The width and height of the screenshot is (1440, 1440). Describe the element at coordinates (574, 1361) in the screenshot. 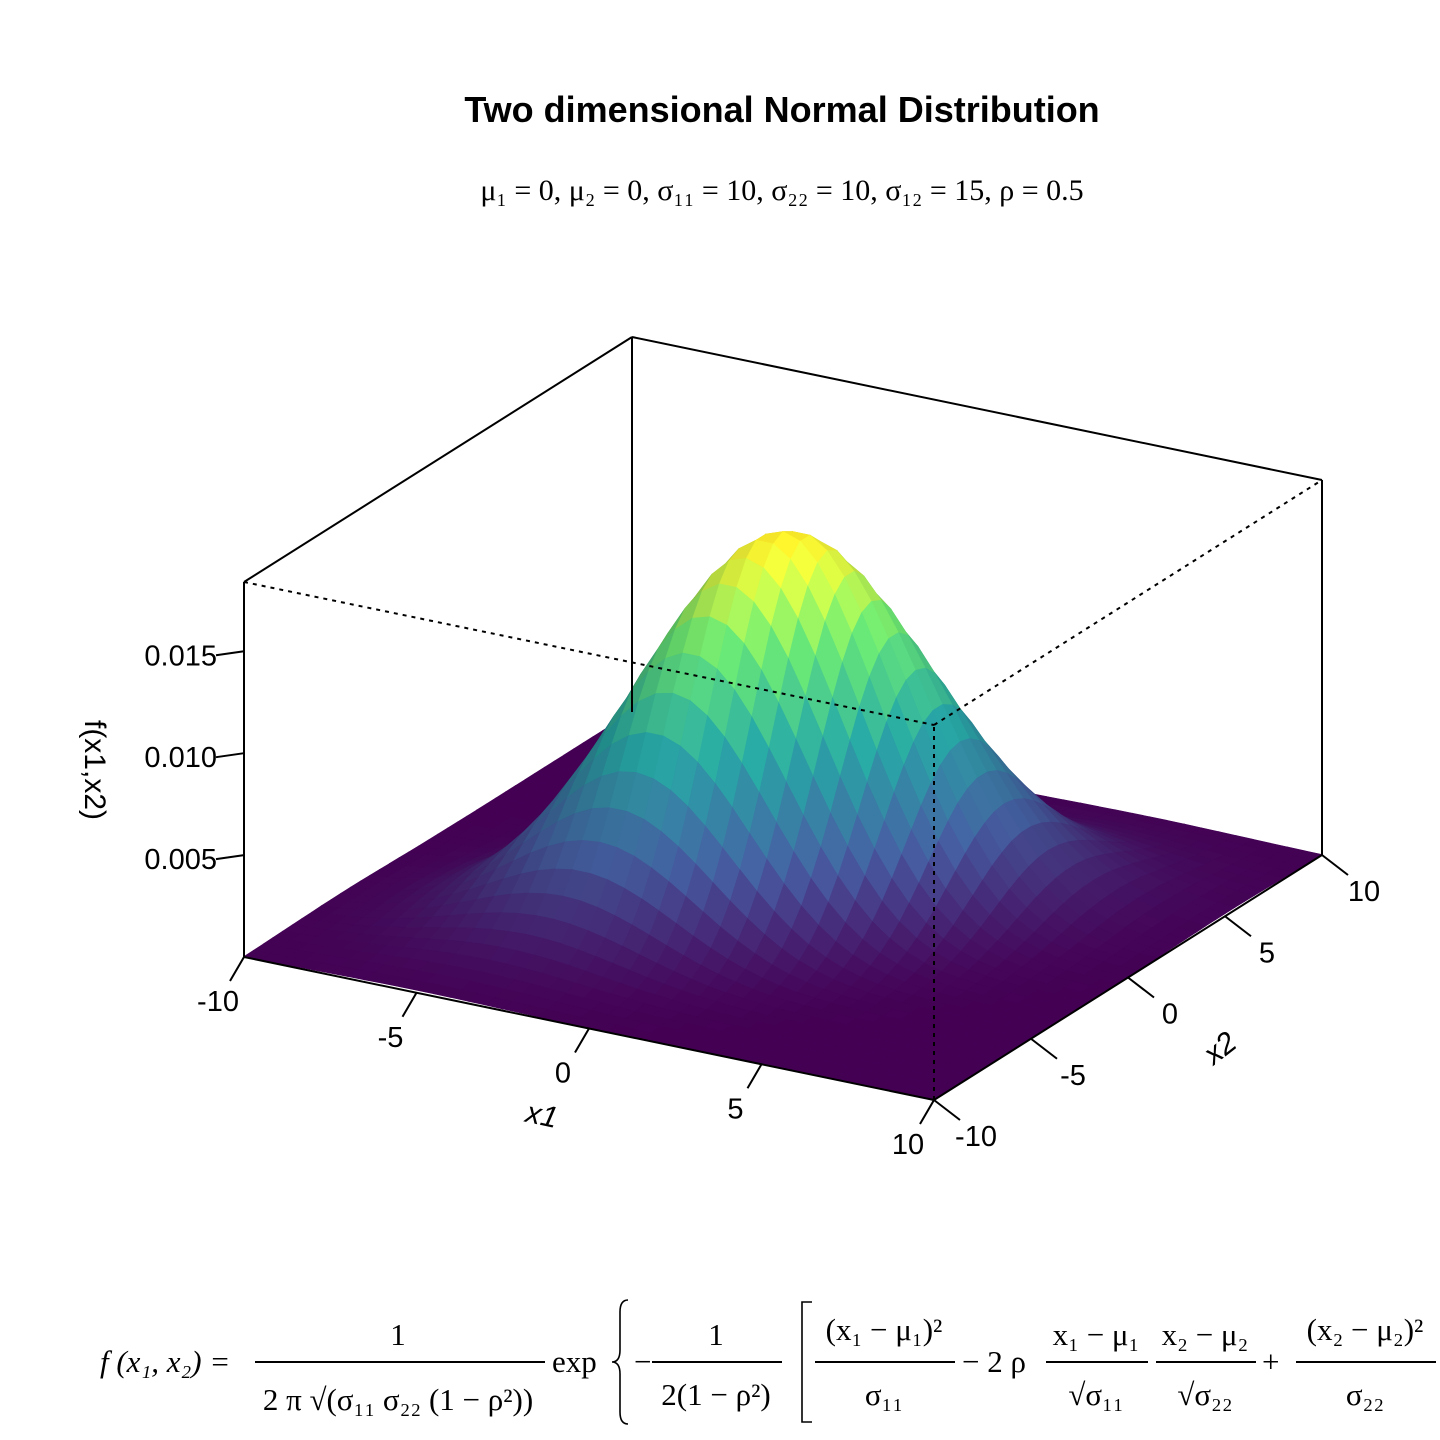

I see `formula-exp: exp` at that location.